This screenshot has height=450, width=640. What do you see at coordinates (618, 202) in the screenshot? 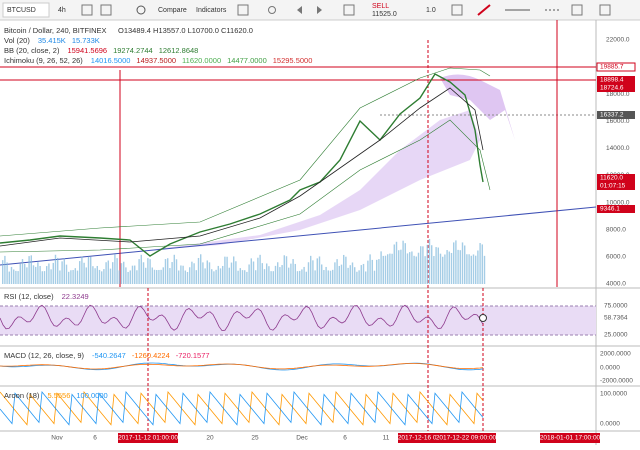
I see `price-axis-label: 10000.0` at bounding box center [618, 202].